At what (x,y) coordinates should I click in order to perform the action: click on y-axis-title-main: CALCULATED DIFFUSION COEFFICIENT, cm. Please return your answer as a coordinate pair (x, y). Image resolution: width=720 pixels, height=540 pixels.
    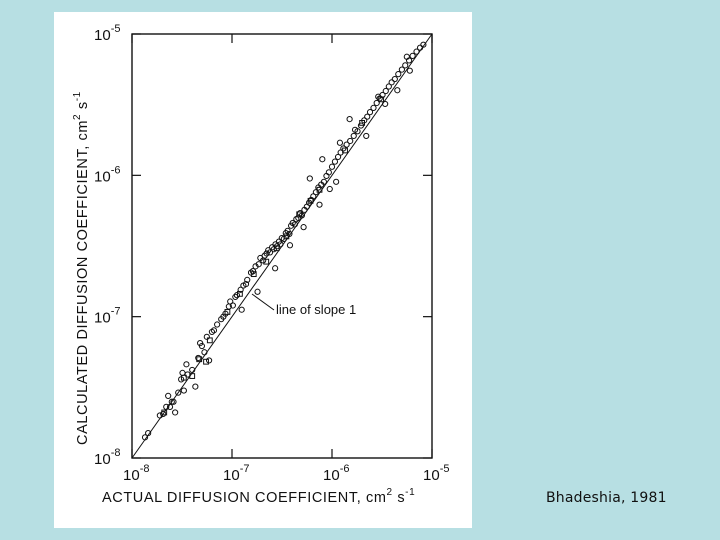
    Looking at the image, I should click on (83, 282).